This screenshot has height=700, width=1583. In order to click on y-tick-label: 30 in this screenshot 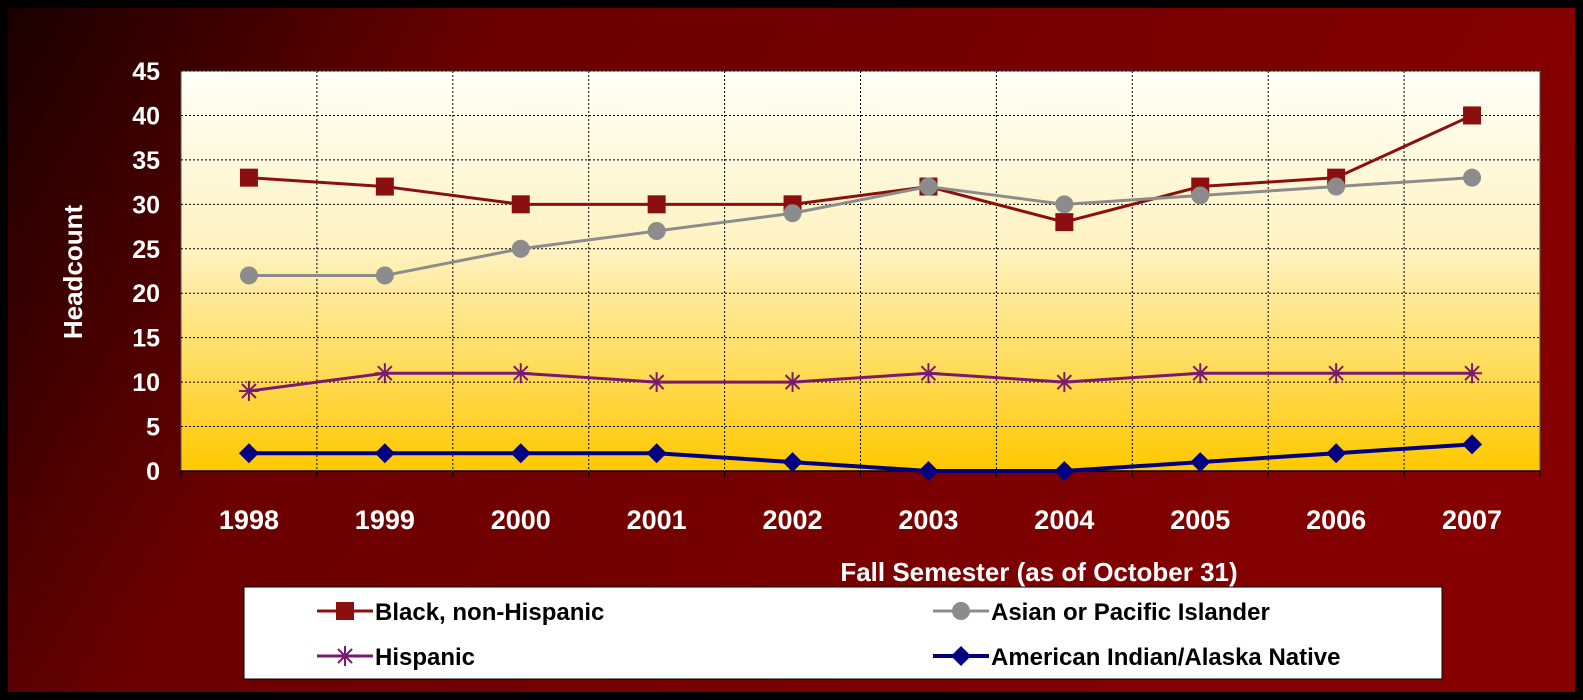, I will do `click(146, 205)`.